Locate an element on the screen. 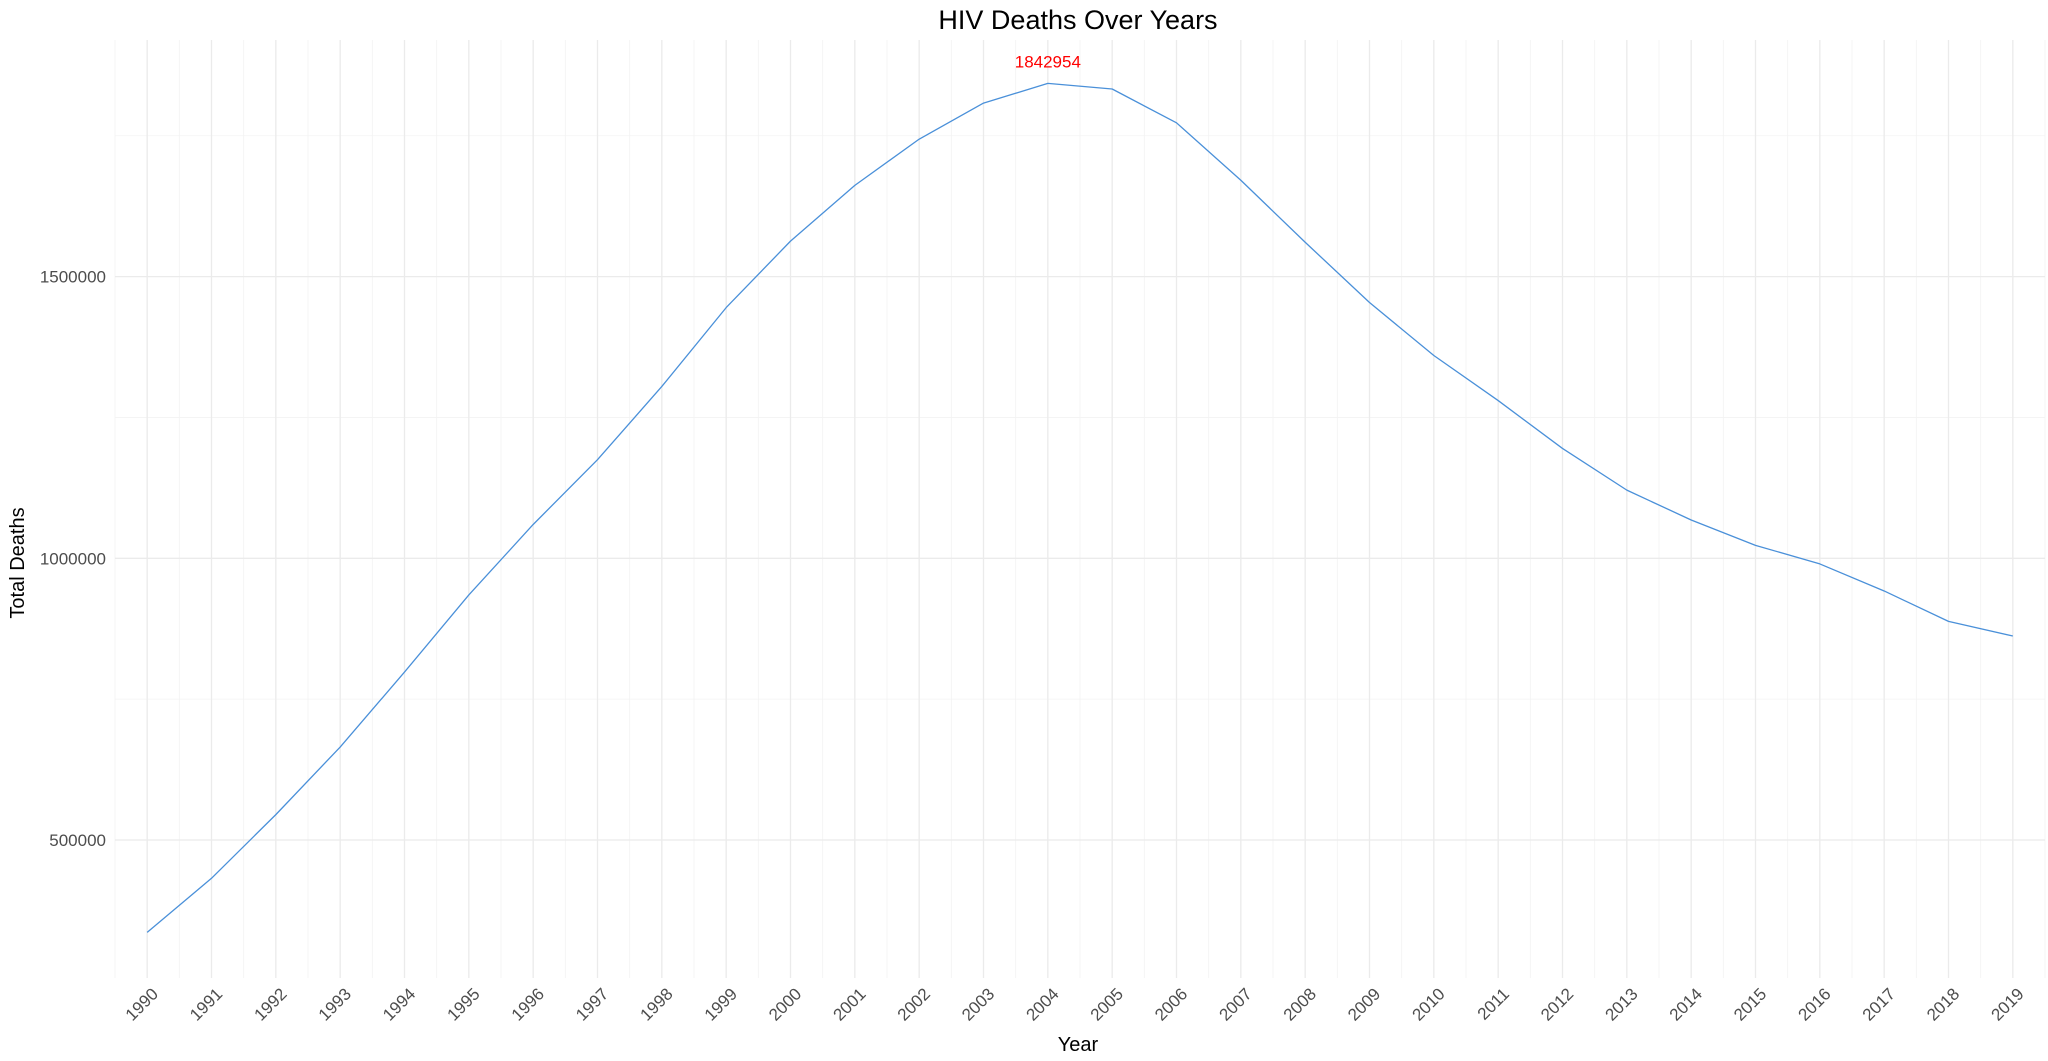 The image size is (2048, 1061). x-tick-label: 2018 is located at coordinates (1943, 1004).